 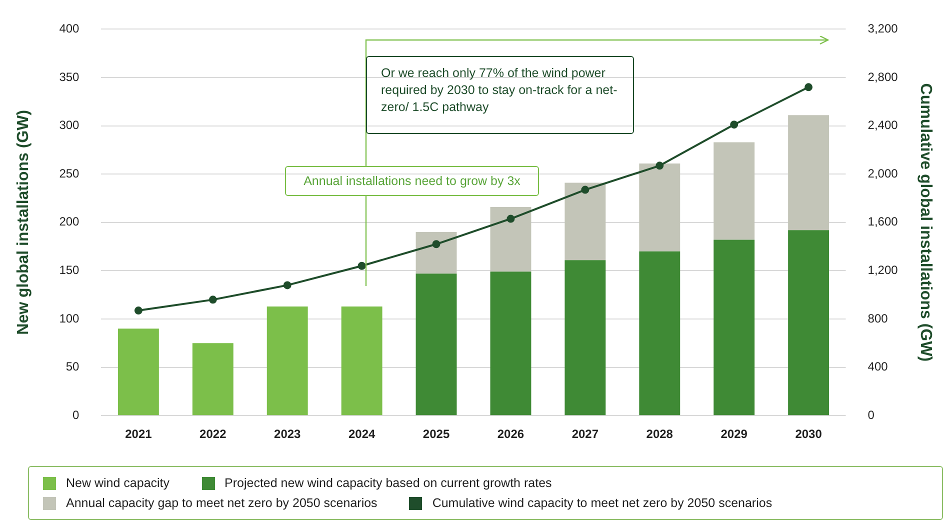 I want to click on y2-tick-label: 1,200, so click(x=883, y=270).